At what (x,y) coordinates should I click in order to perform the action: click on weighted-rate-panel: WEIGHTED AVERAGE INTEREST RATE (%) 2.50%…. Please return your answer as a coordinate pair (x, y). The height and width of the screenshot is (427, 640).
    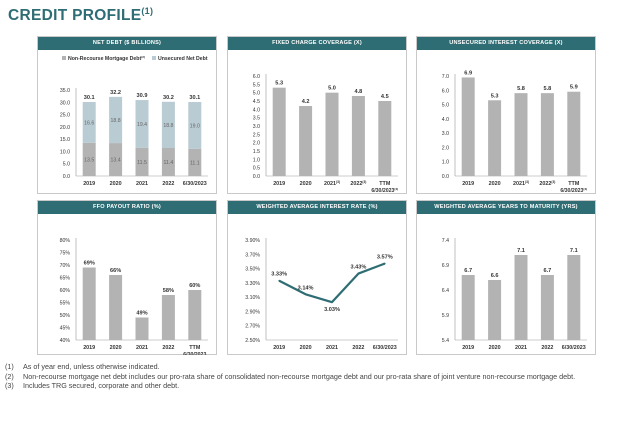
    Looking at the image, I should click on (317, 277).